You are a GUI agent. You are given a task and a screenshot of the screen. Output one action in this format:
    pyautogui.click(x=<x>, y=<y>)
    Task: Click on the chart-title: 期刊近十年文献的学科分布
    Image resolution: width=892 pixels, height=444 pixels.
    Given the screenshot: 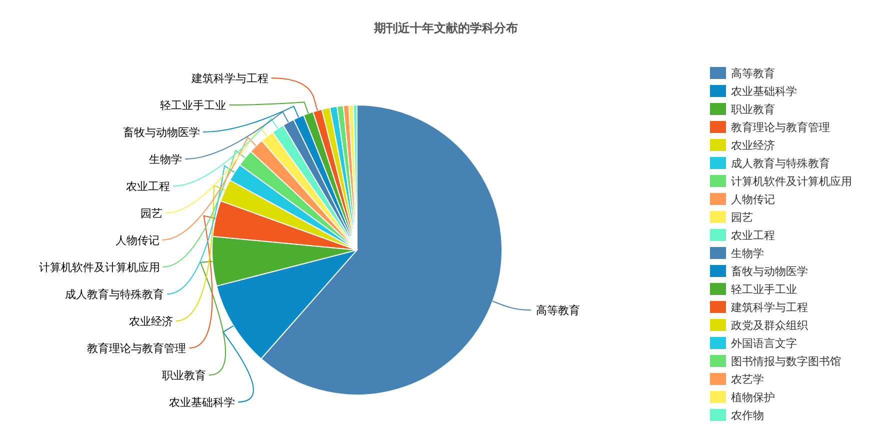 What is the action you would take?
    pyautogui.click(x=445, y=28)
    